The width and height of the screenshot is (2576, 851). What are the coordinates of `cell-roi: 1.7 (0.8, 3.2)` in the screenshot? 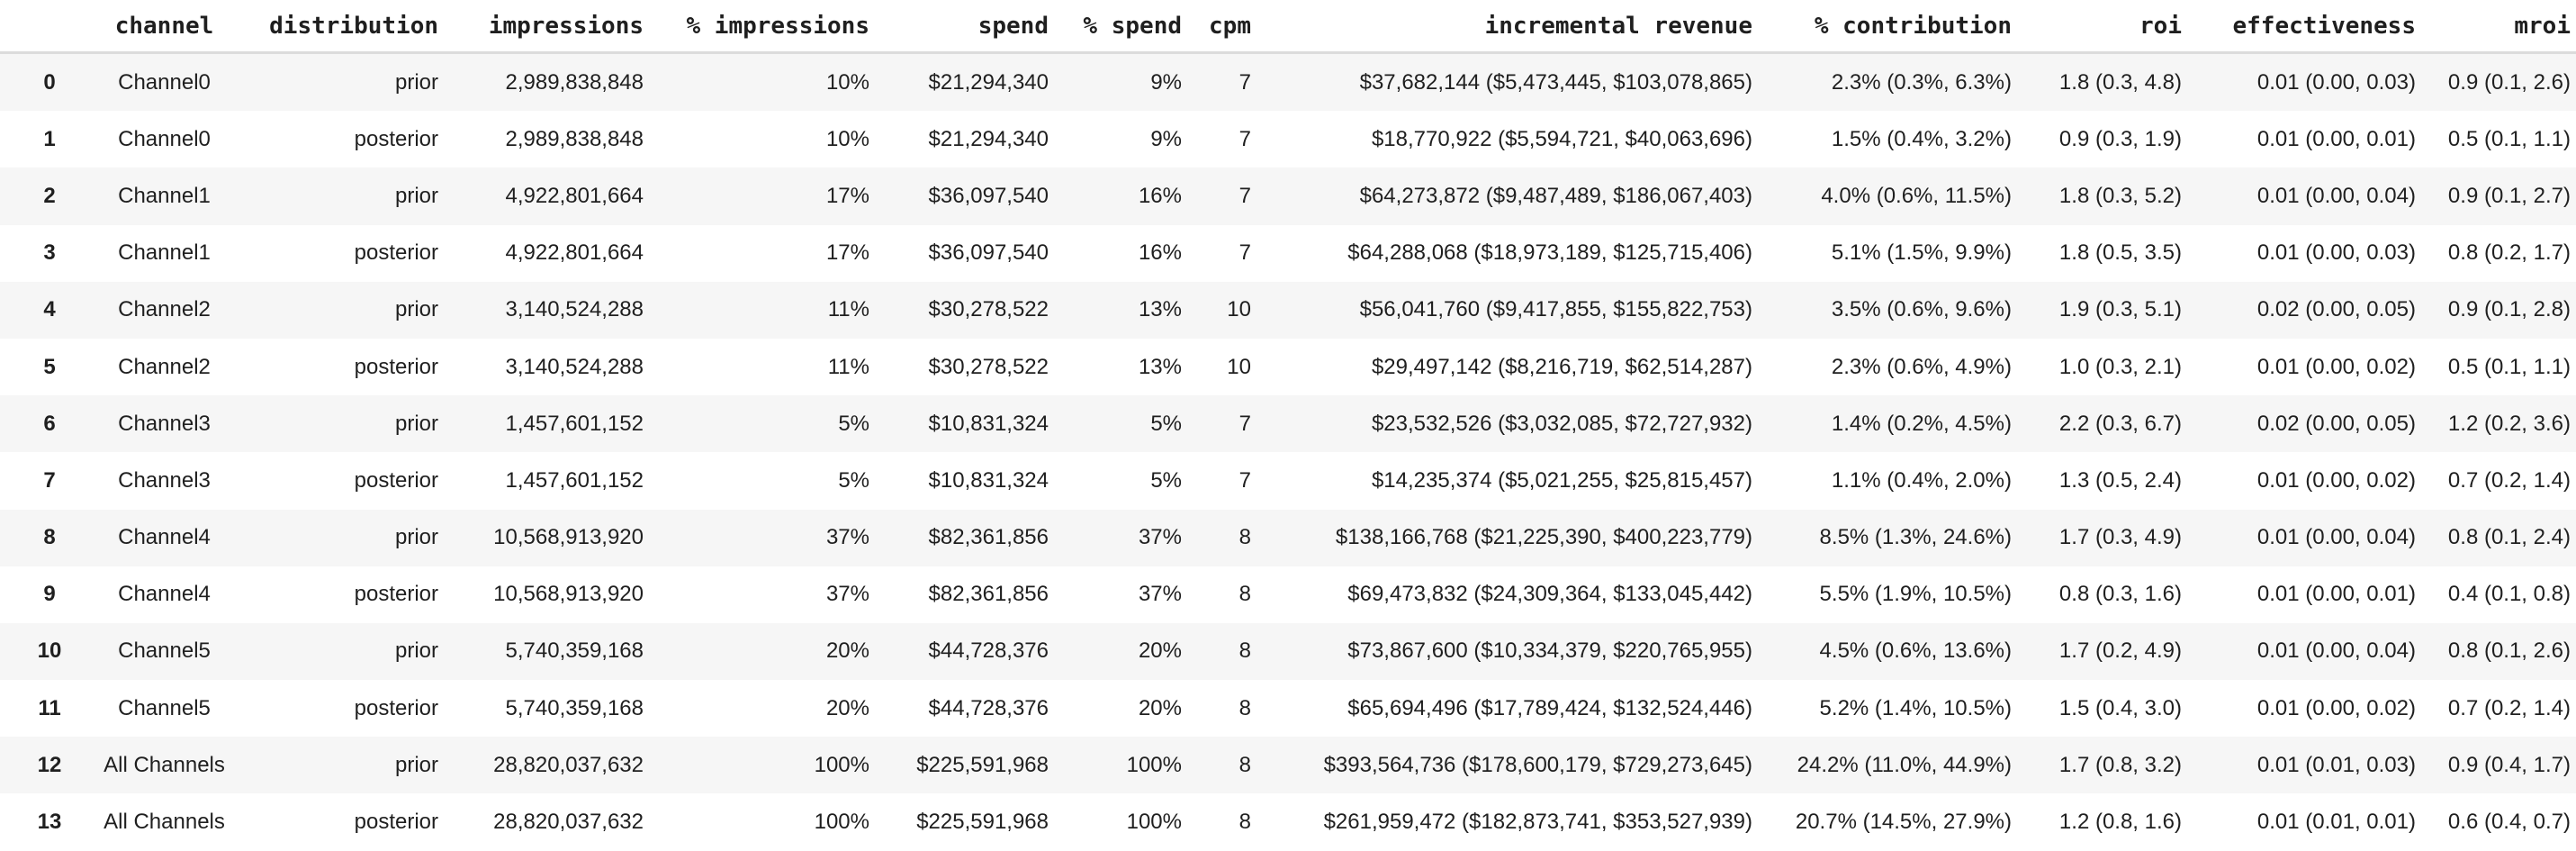 It's located at (2120, 764).